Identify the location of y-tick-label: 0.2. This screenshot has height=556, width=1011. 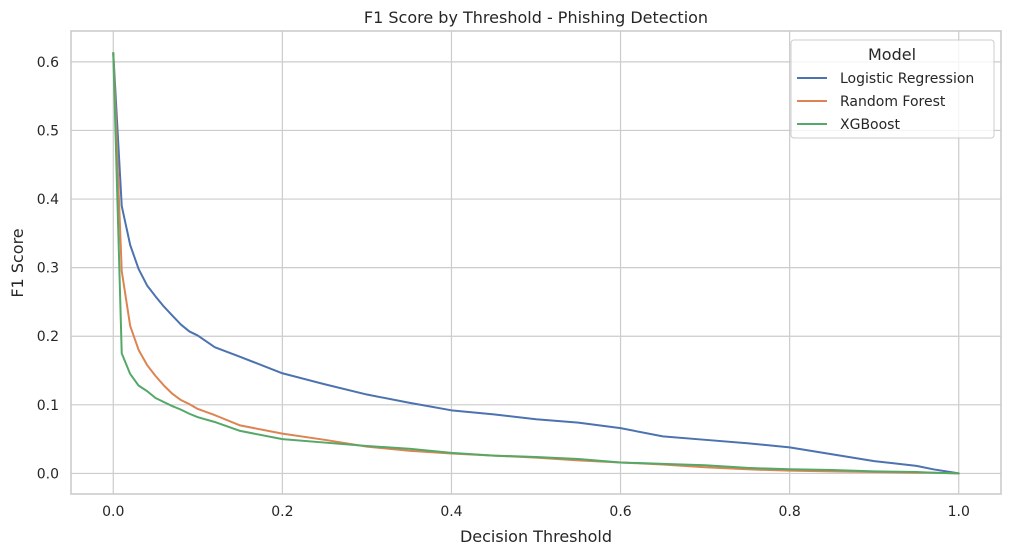
(48, 337).